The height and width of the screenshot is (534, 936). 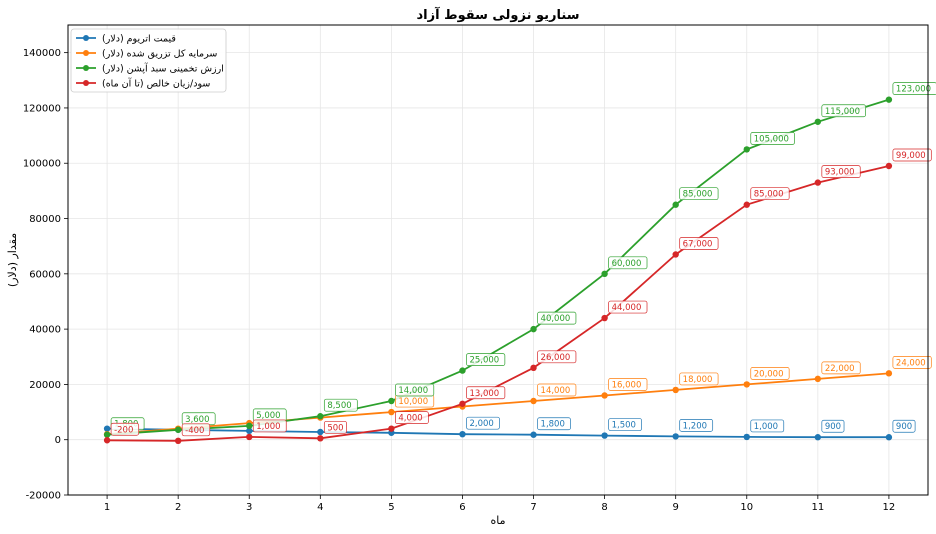 What do you see at coordinates (126, 39) in the screenshot?
I see `legend-item: قیمت اتریوم (دلار)` at bounding box center [126, 39].